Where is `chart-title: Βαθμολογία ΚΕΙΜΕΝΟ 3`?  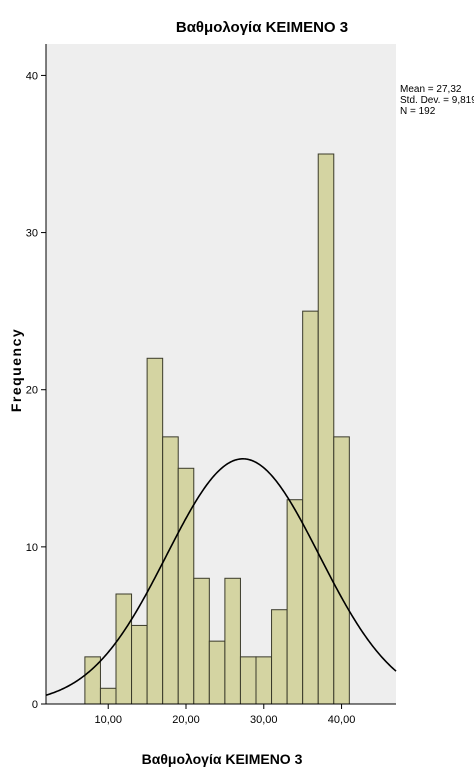 chart-title: Βαθμολογία ΚΕΙΜΕΝΟ 3 is located at coordinates (262, 27).